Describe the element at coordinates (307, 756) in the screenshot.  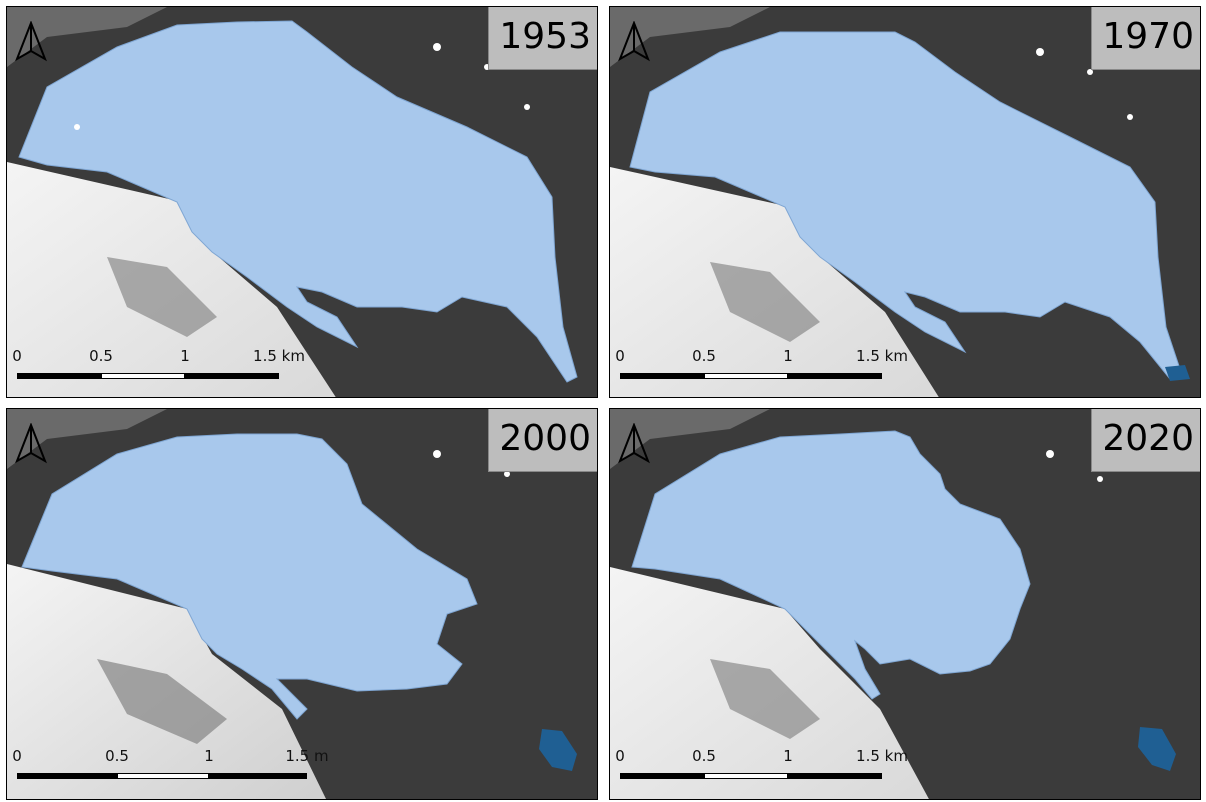
I see `scale-label-1-5: 1.5 m` at that location.